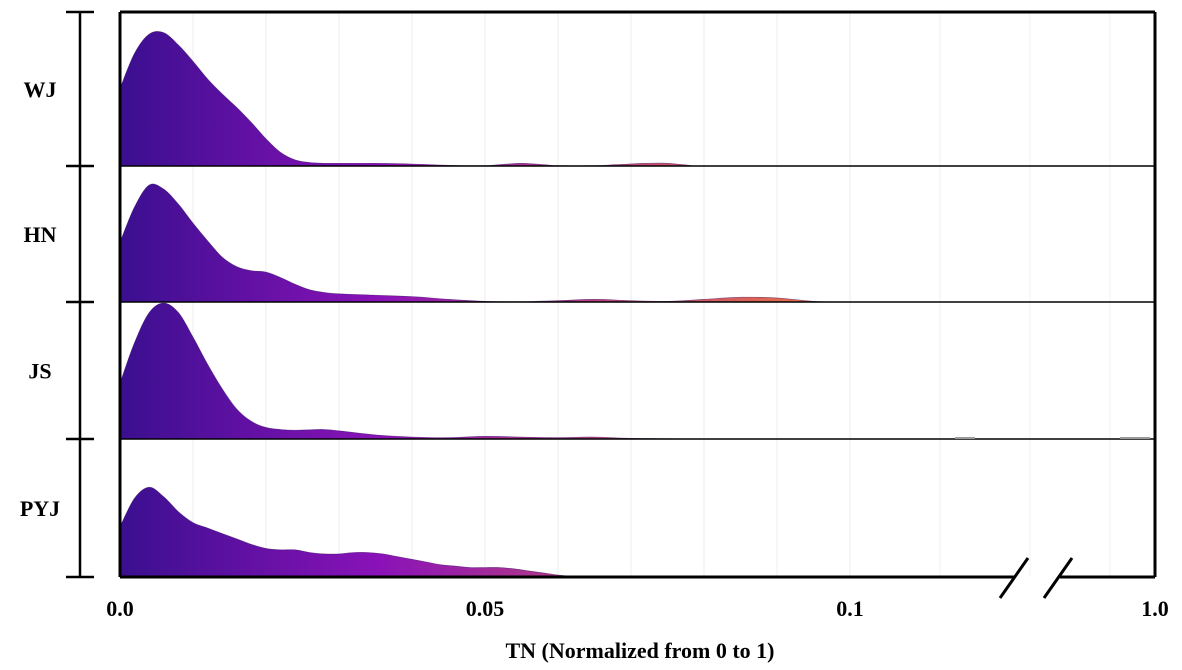 The image size is (1182, 670). Describe the element at coordinates (40, 508) in the screenshot. I see `category-label-pyj: PYJ` at that location.